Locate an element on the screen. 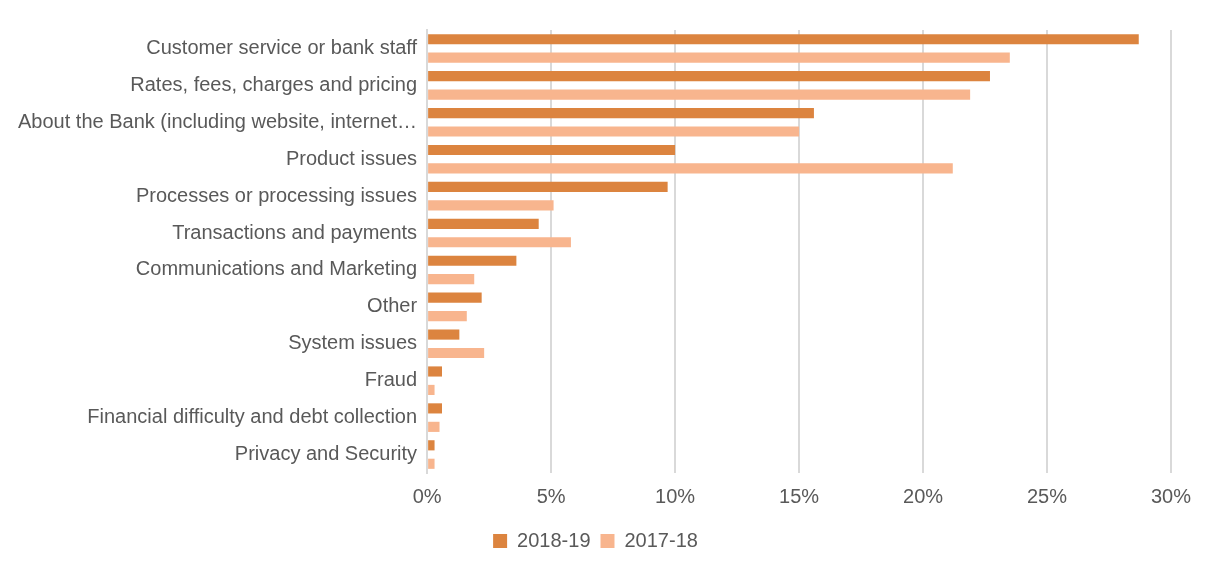  y-tick-label: Processes or processing issues is located at coordinates (276, 194).